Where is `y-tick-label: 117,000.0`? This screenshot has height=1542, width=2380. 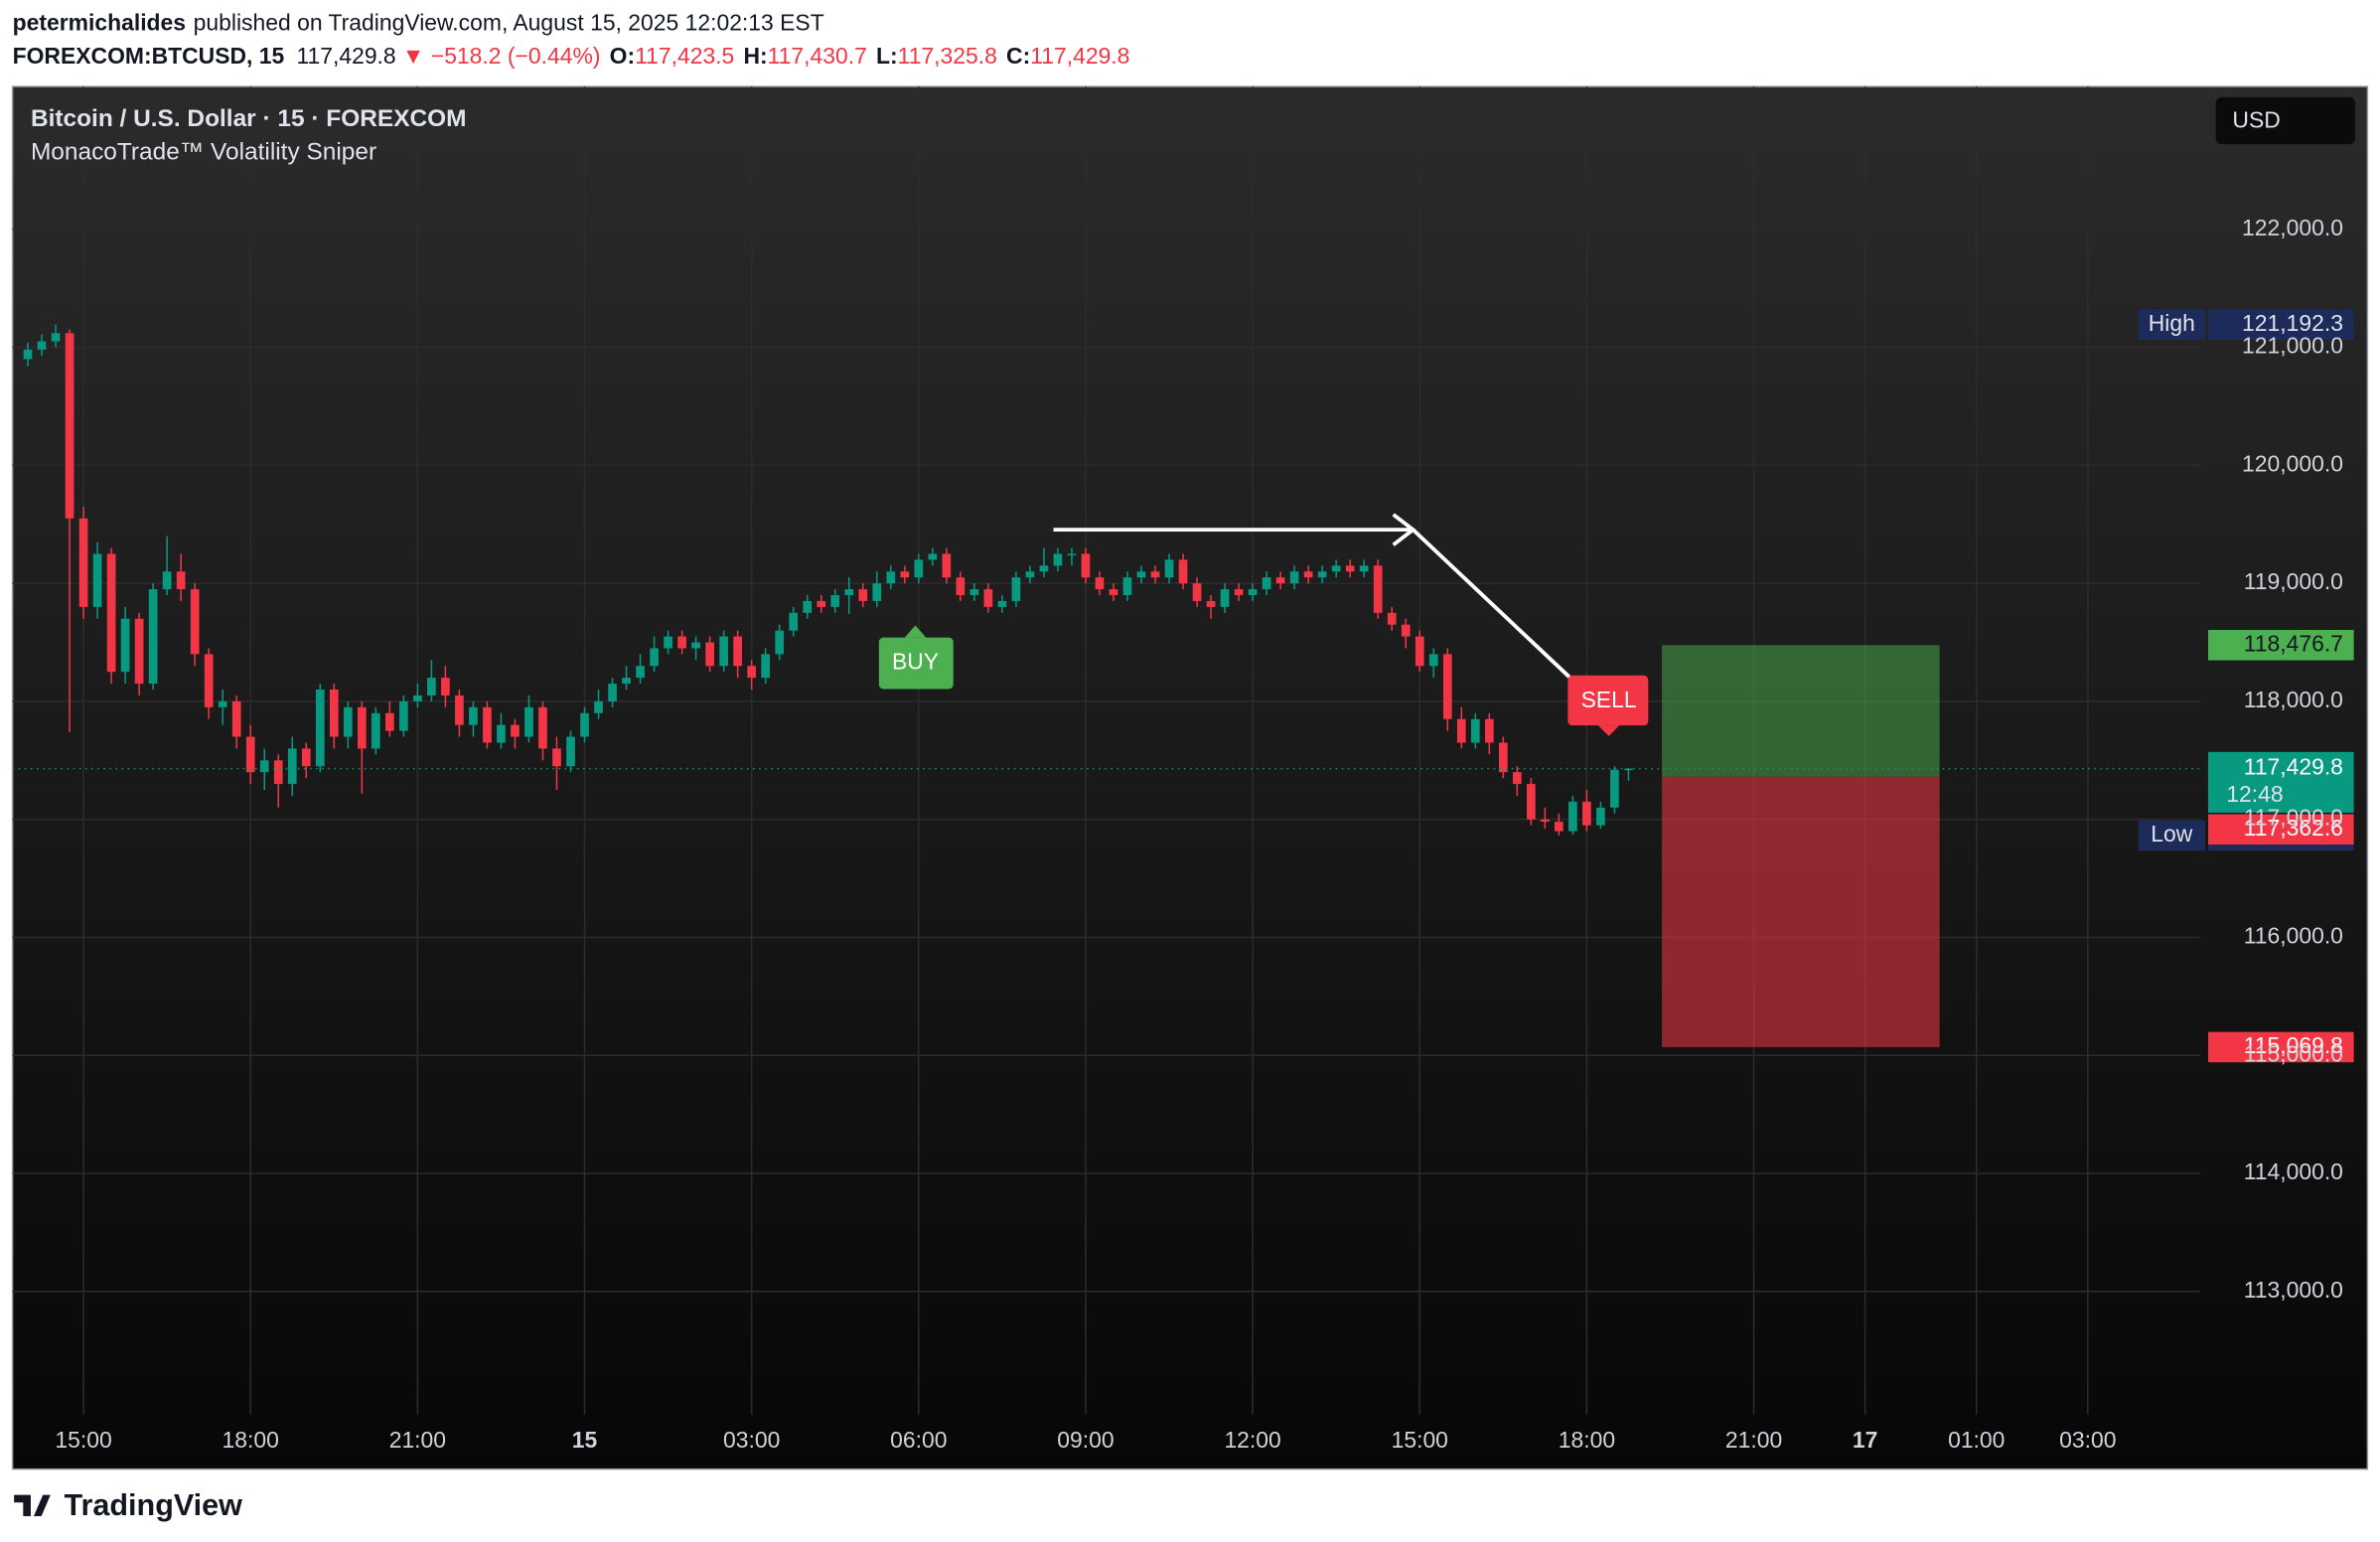 y-tick-label: 117,000.0 is located at coordinates (2293, 818).